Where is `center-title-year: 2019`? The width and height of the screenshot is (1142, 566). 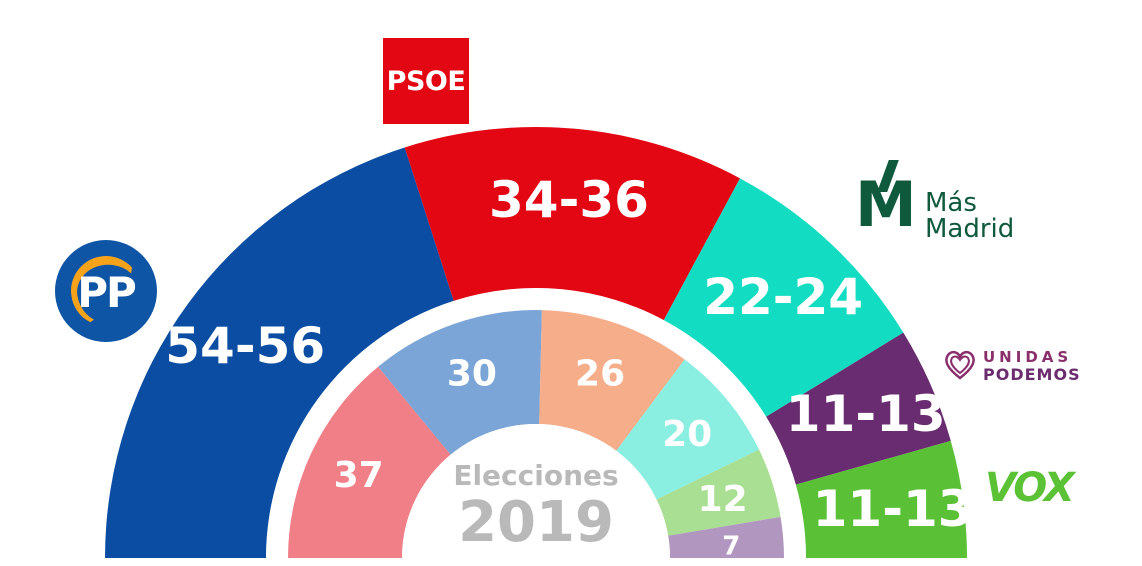
center-title-year: 2019 is located at coordinates (536, 522).